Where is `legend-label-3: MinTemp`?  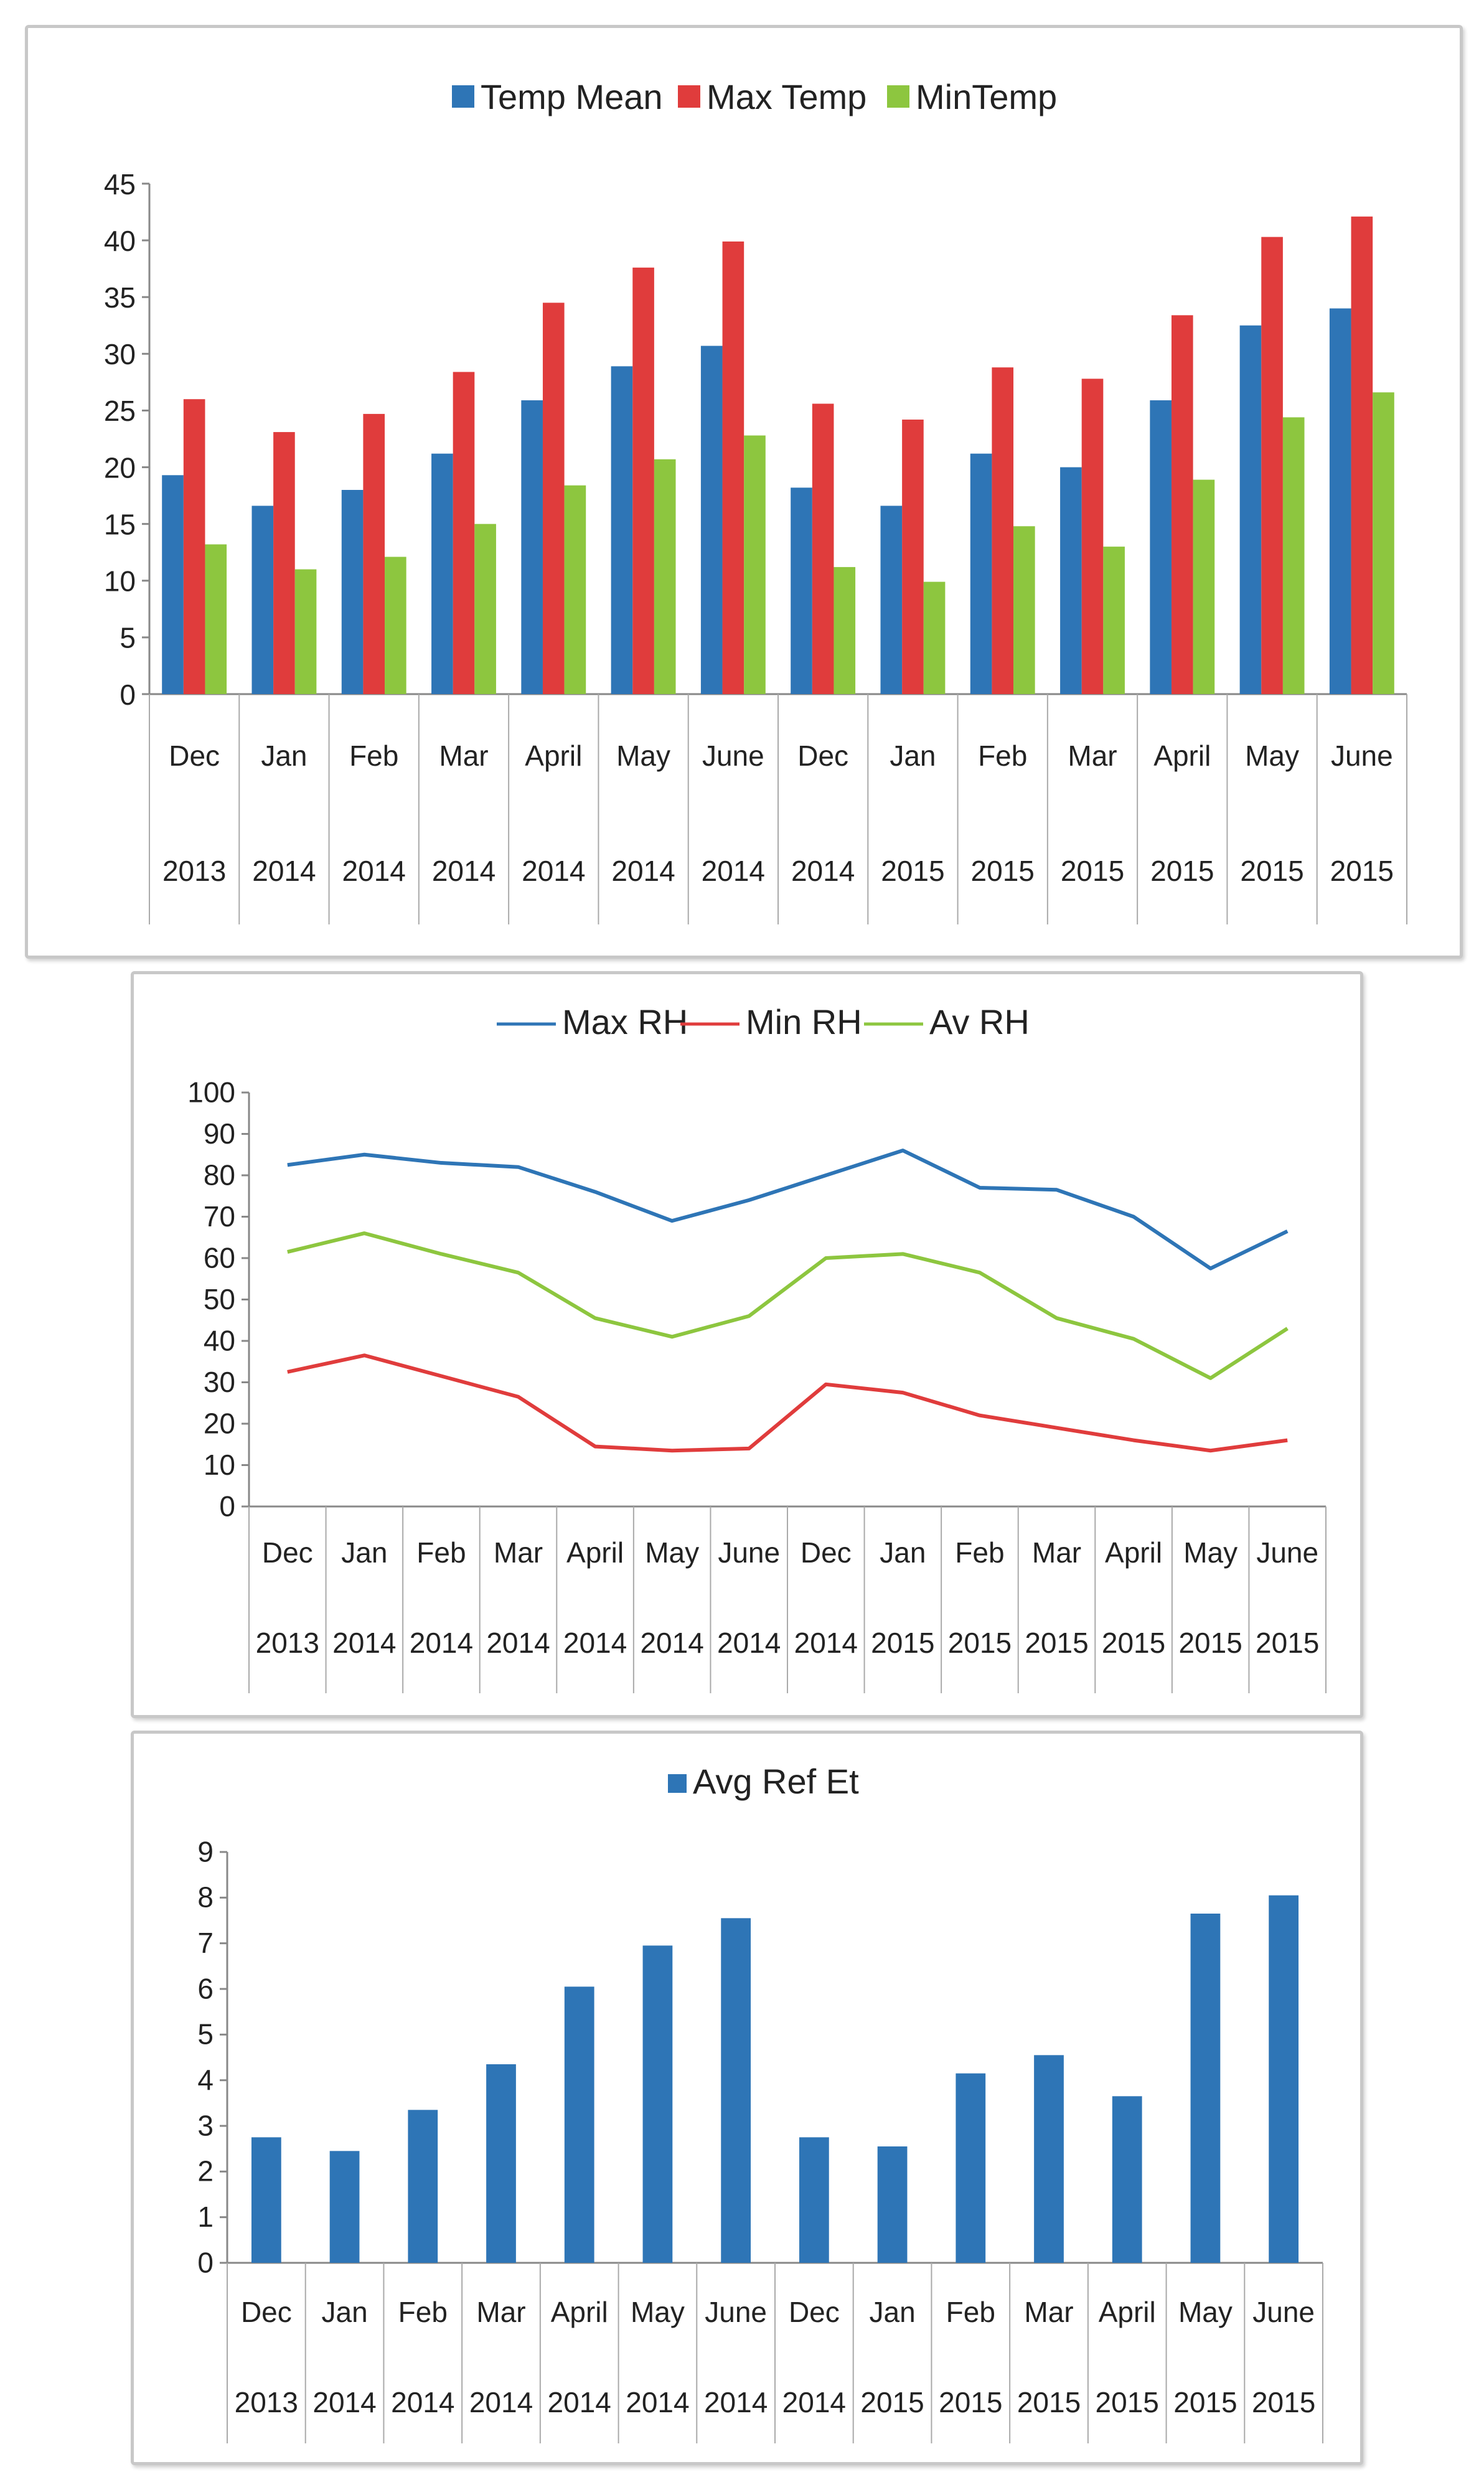
legend-label-3: MinTemp is located at coordinates (986, 96).